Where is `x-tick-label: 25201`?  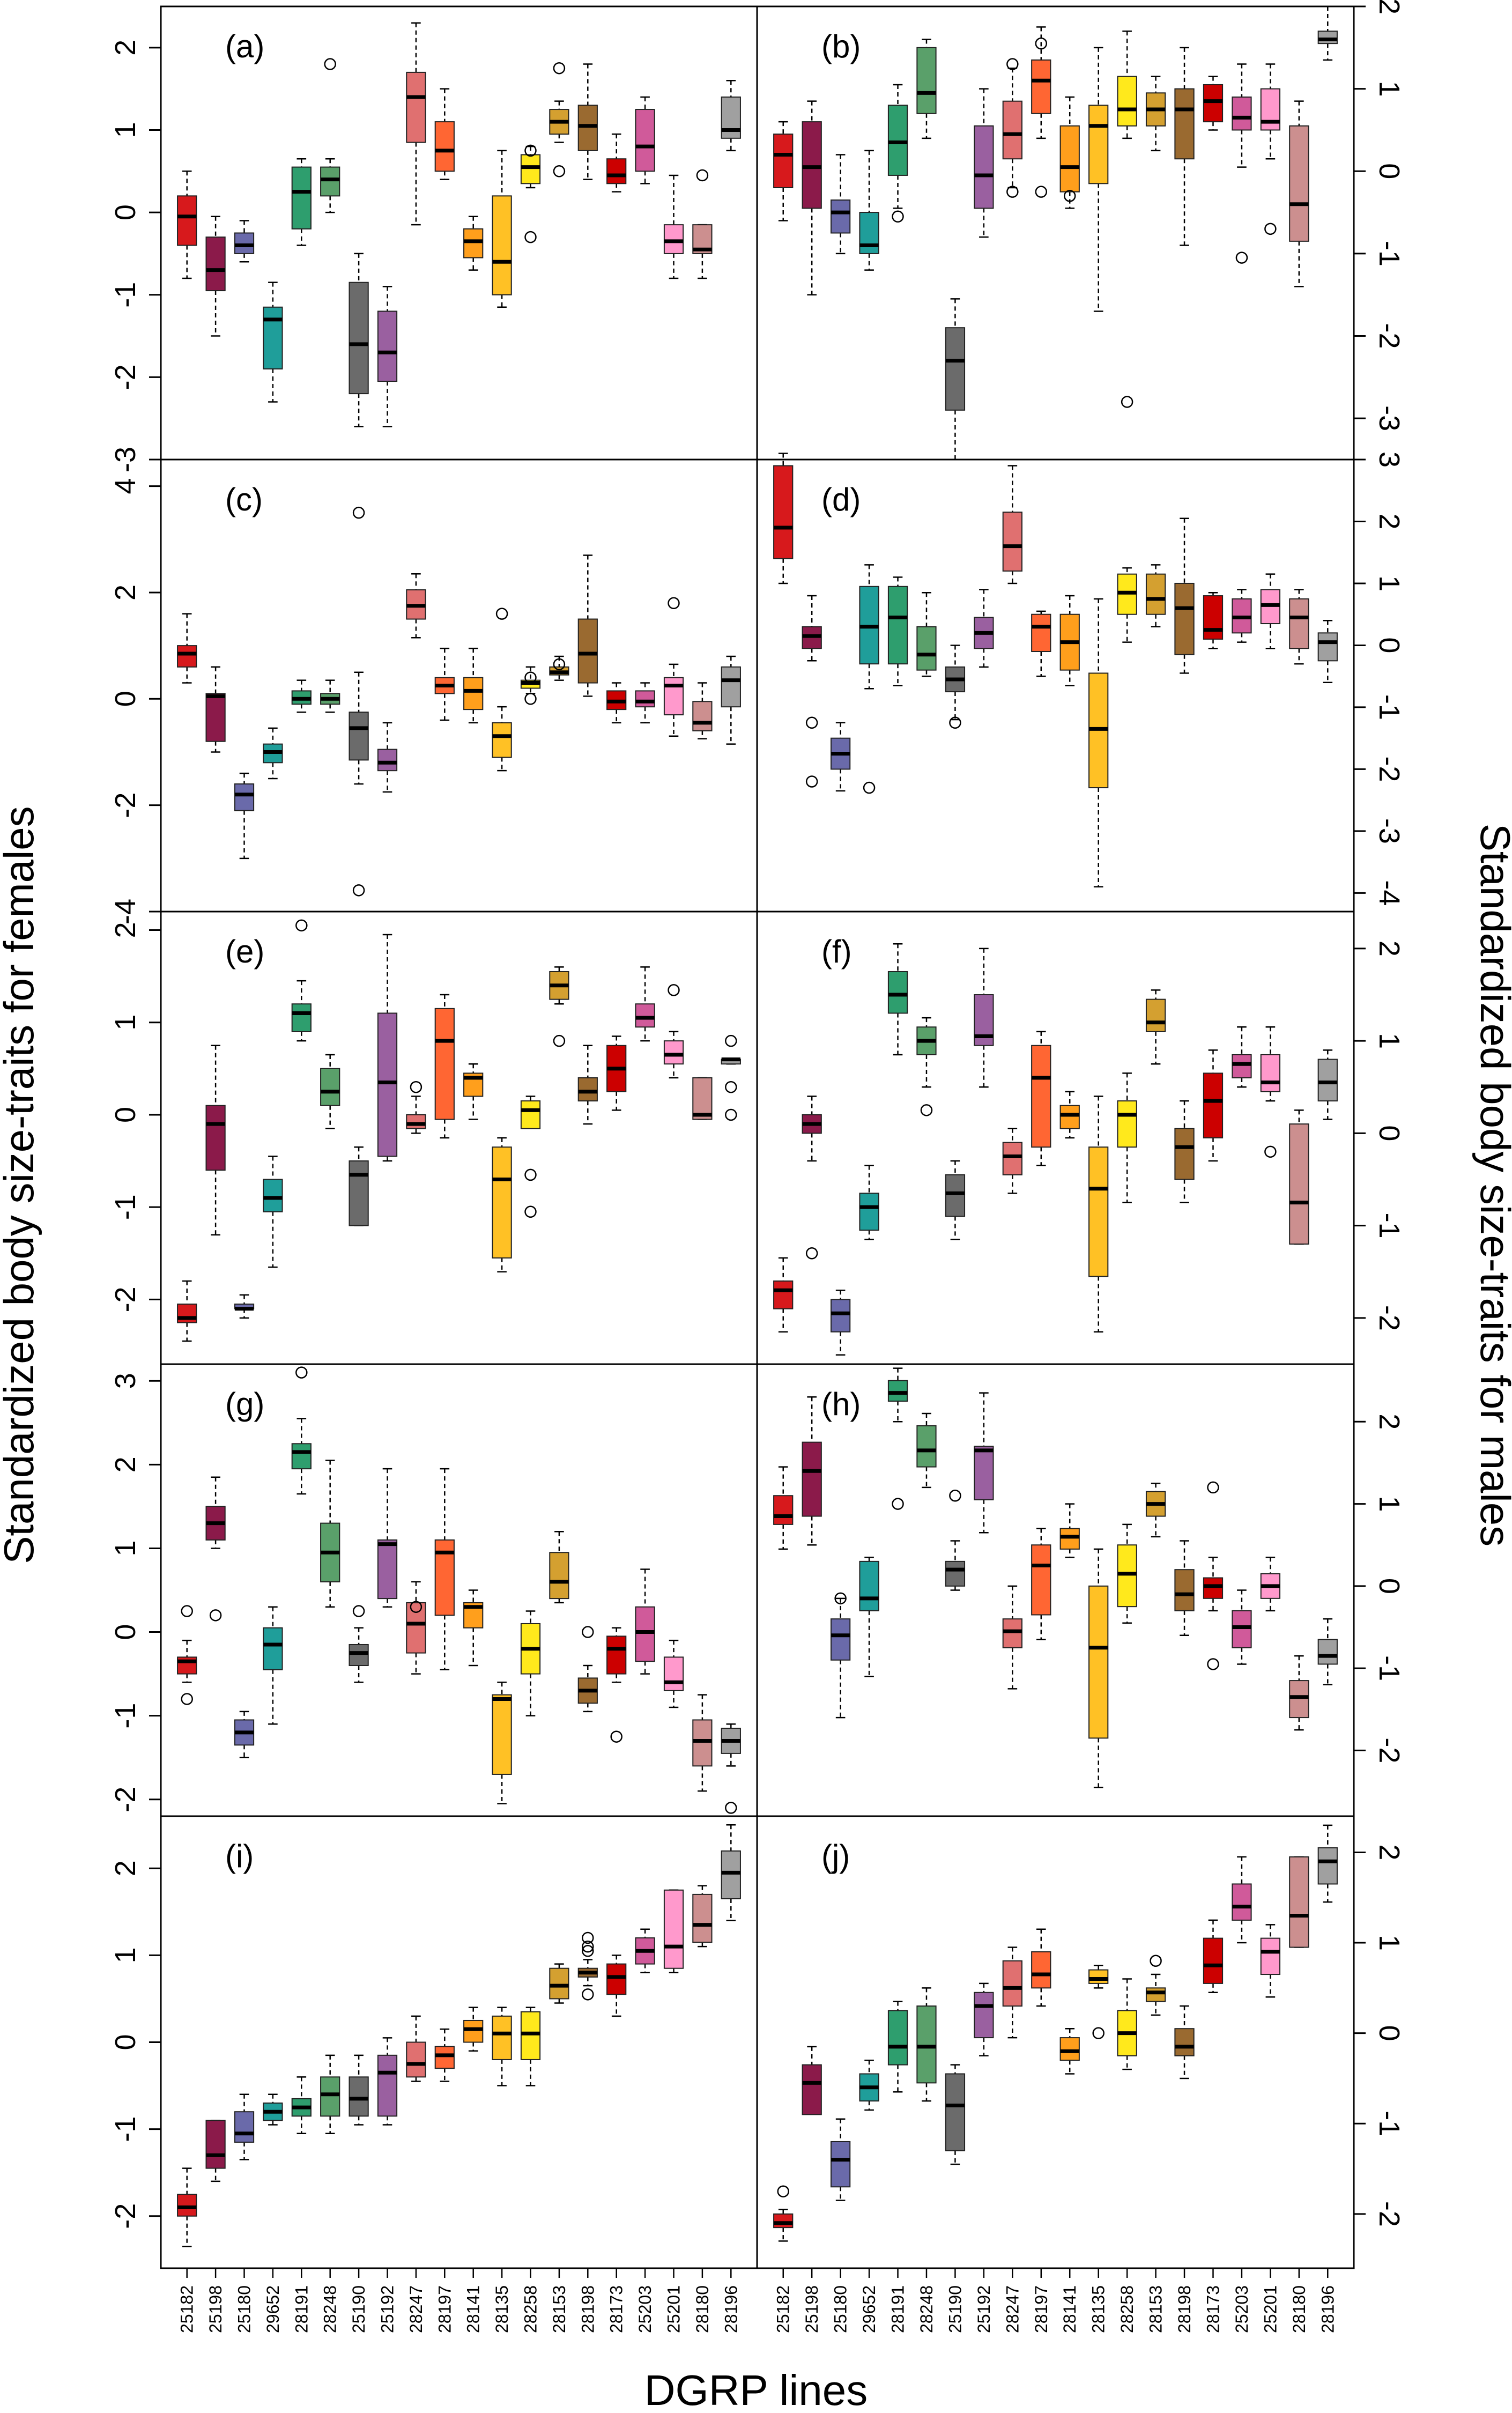
x-tick-label: 25201 is located at coordinates (1270, 2309).